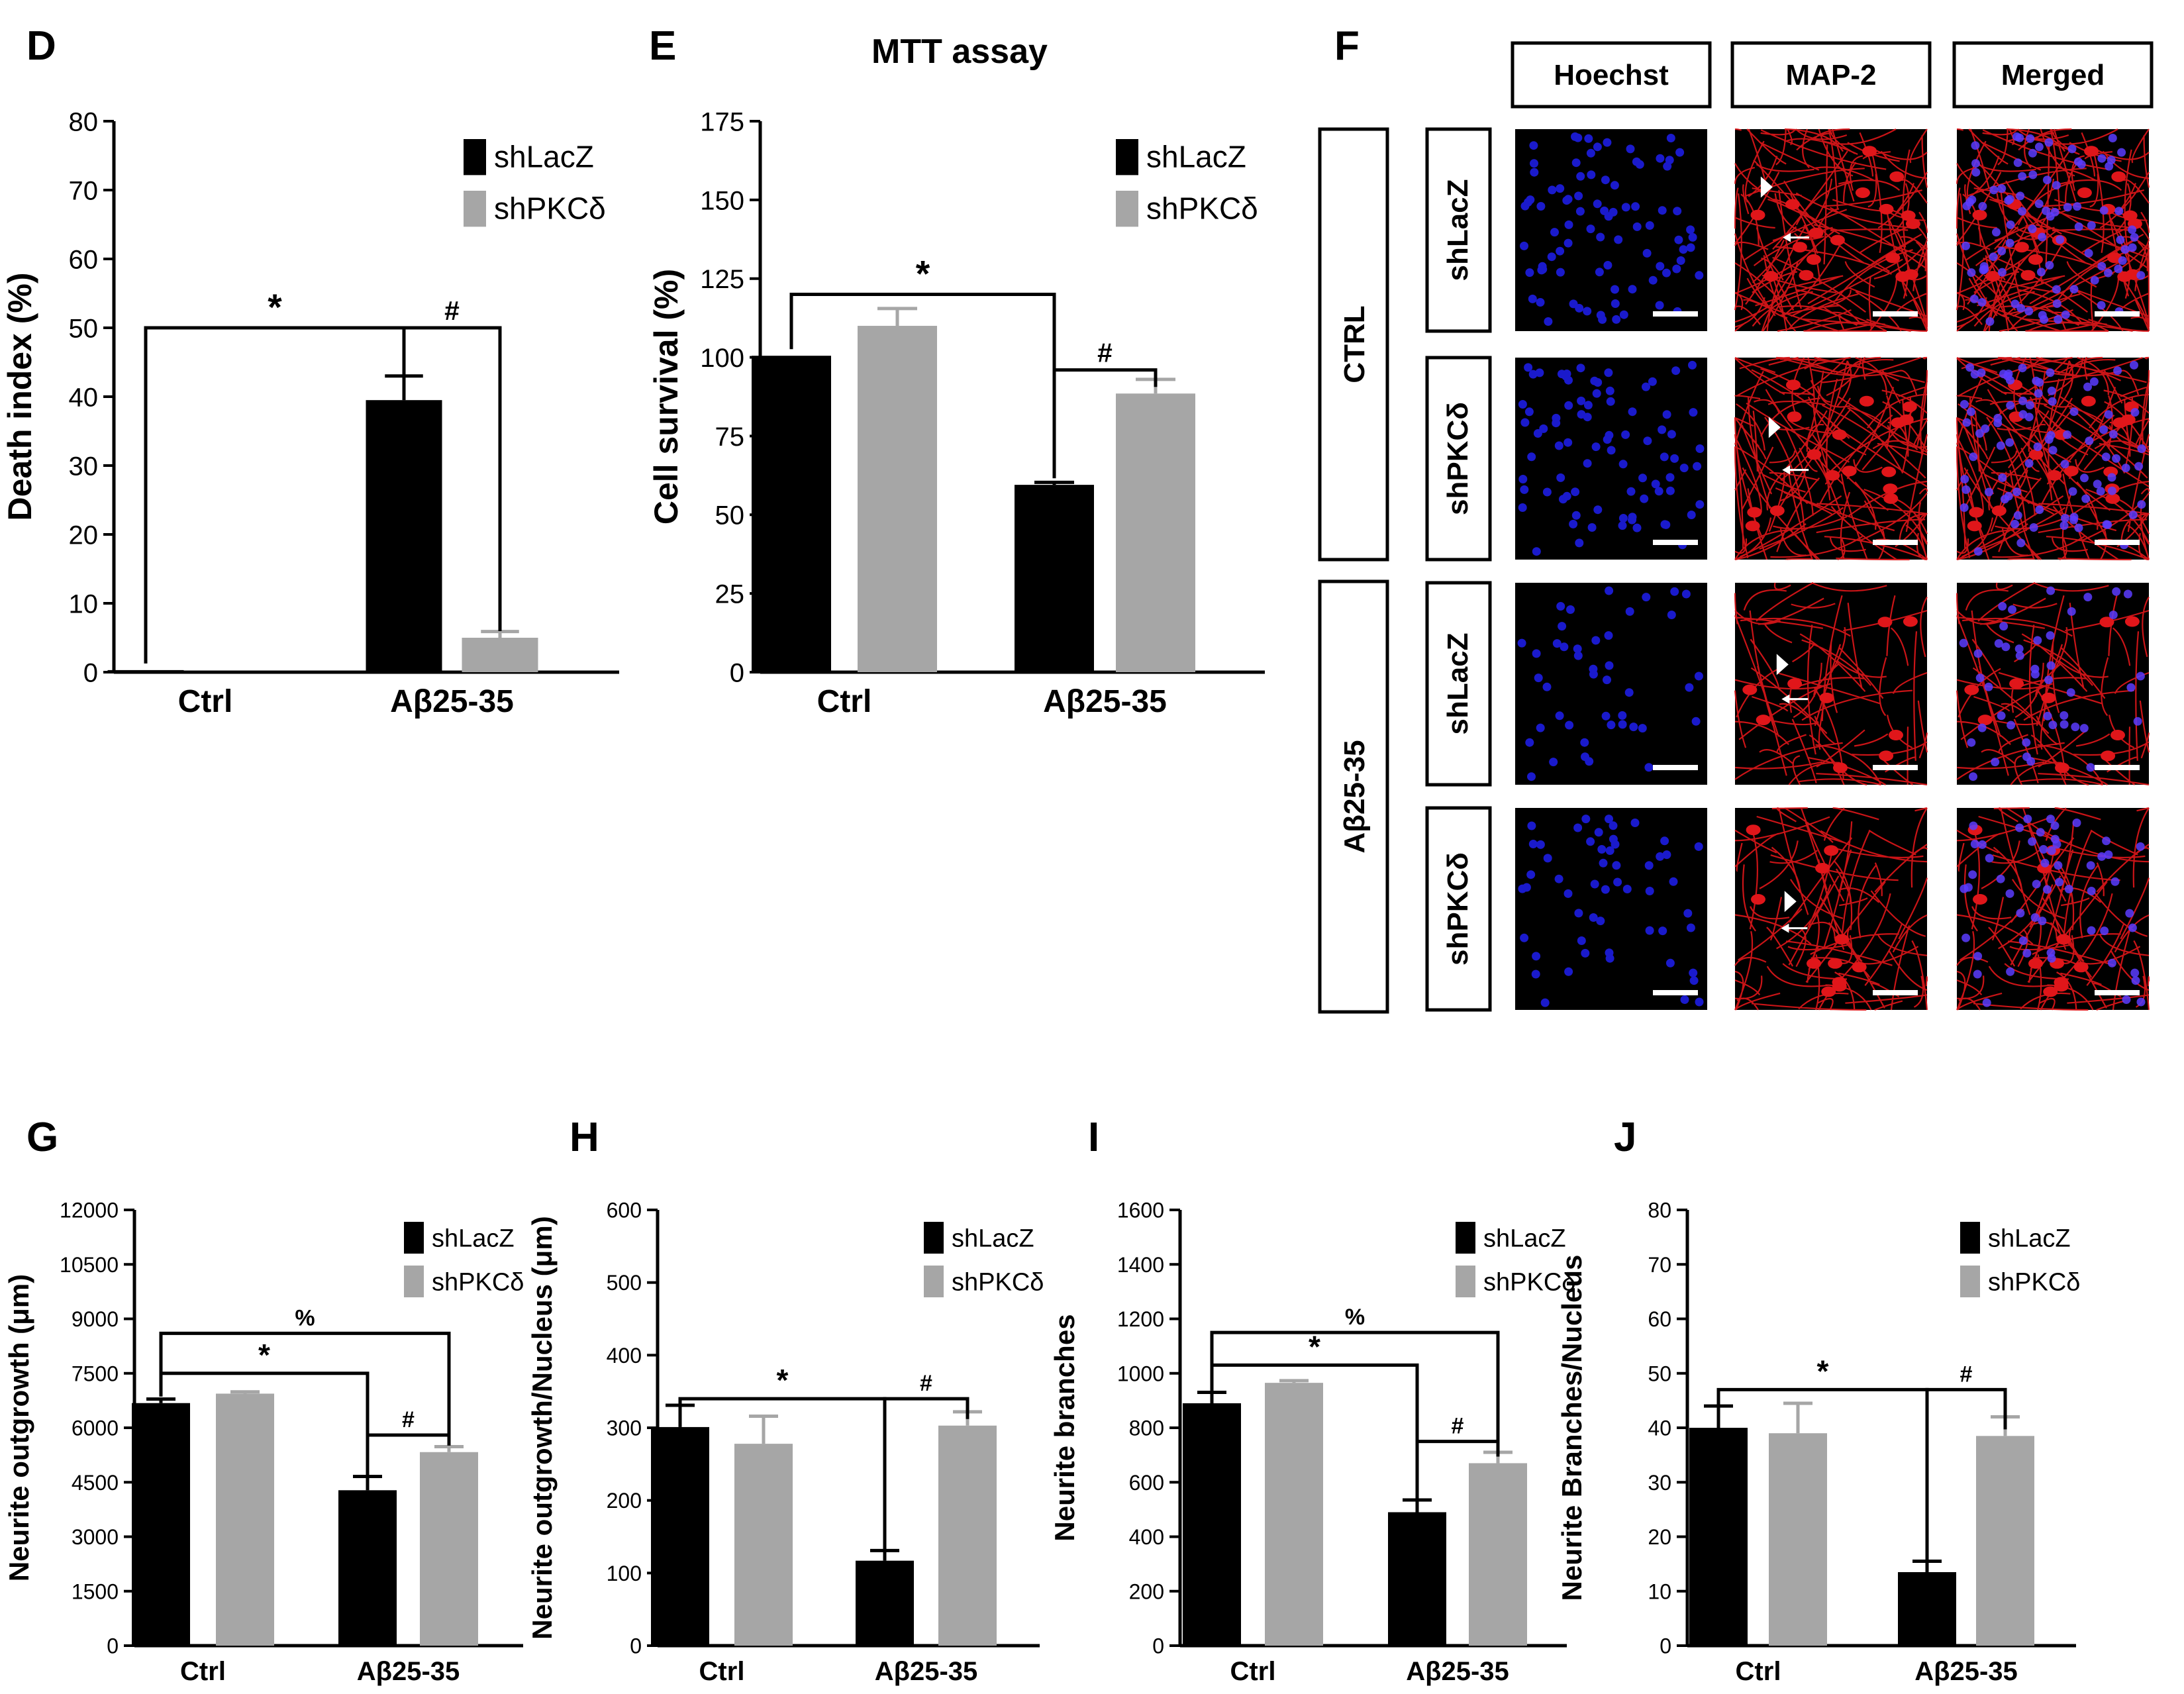  What do you see at coordinates (95, 1591) in the screenshot?
I see `y-tick-label: 1500` at bounding box center [95, 1591].